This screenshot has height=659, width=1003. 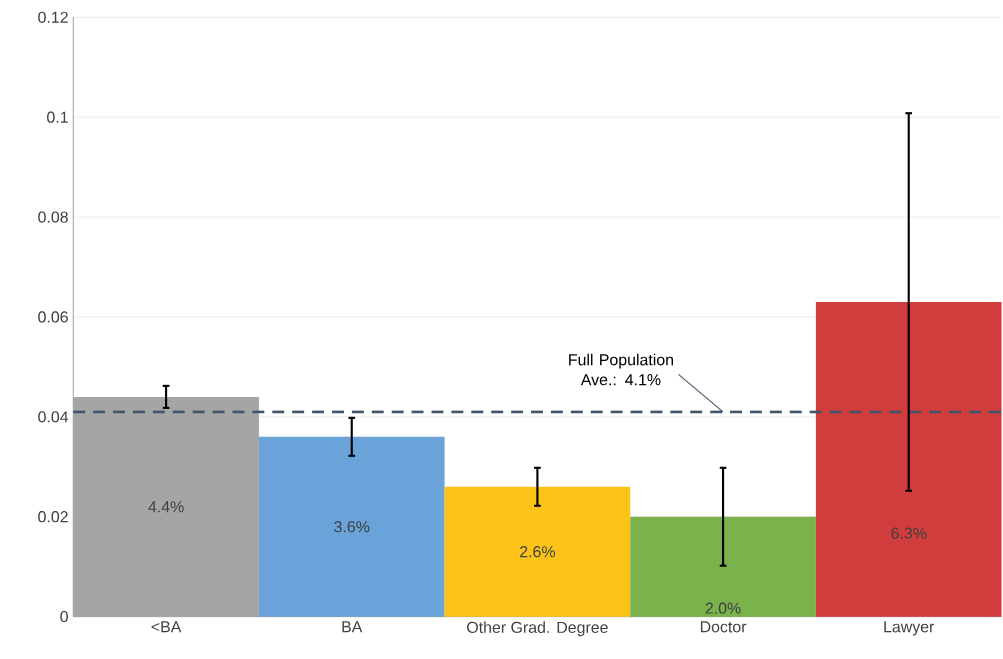 I want to click on ref-line-label: Full Population Ave.: 4.1%, so click(x=621, y=369).